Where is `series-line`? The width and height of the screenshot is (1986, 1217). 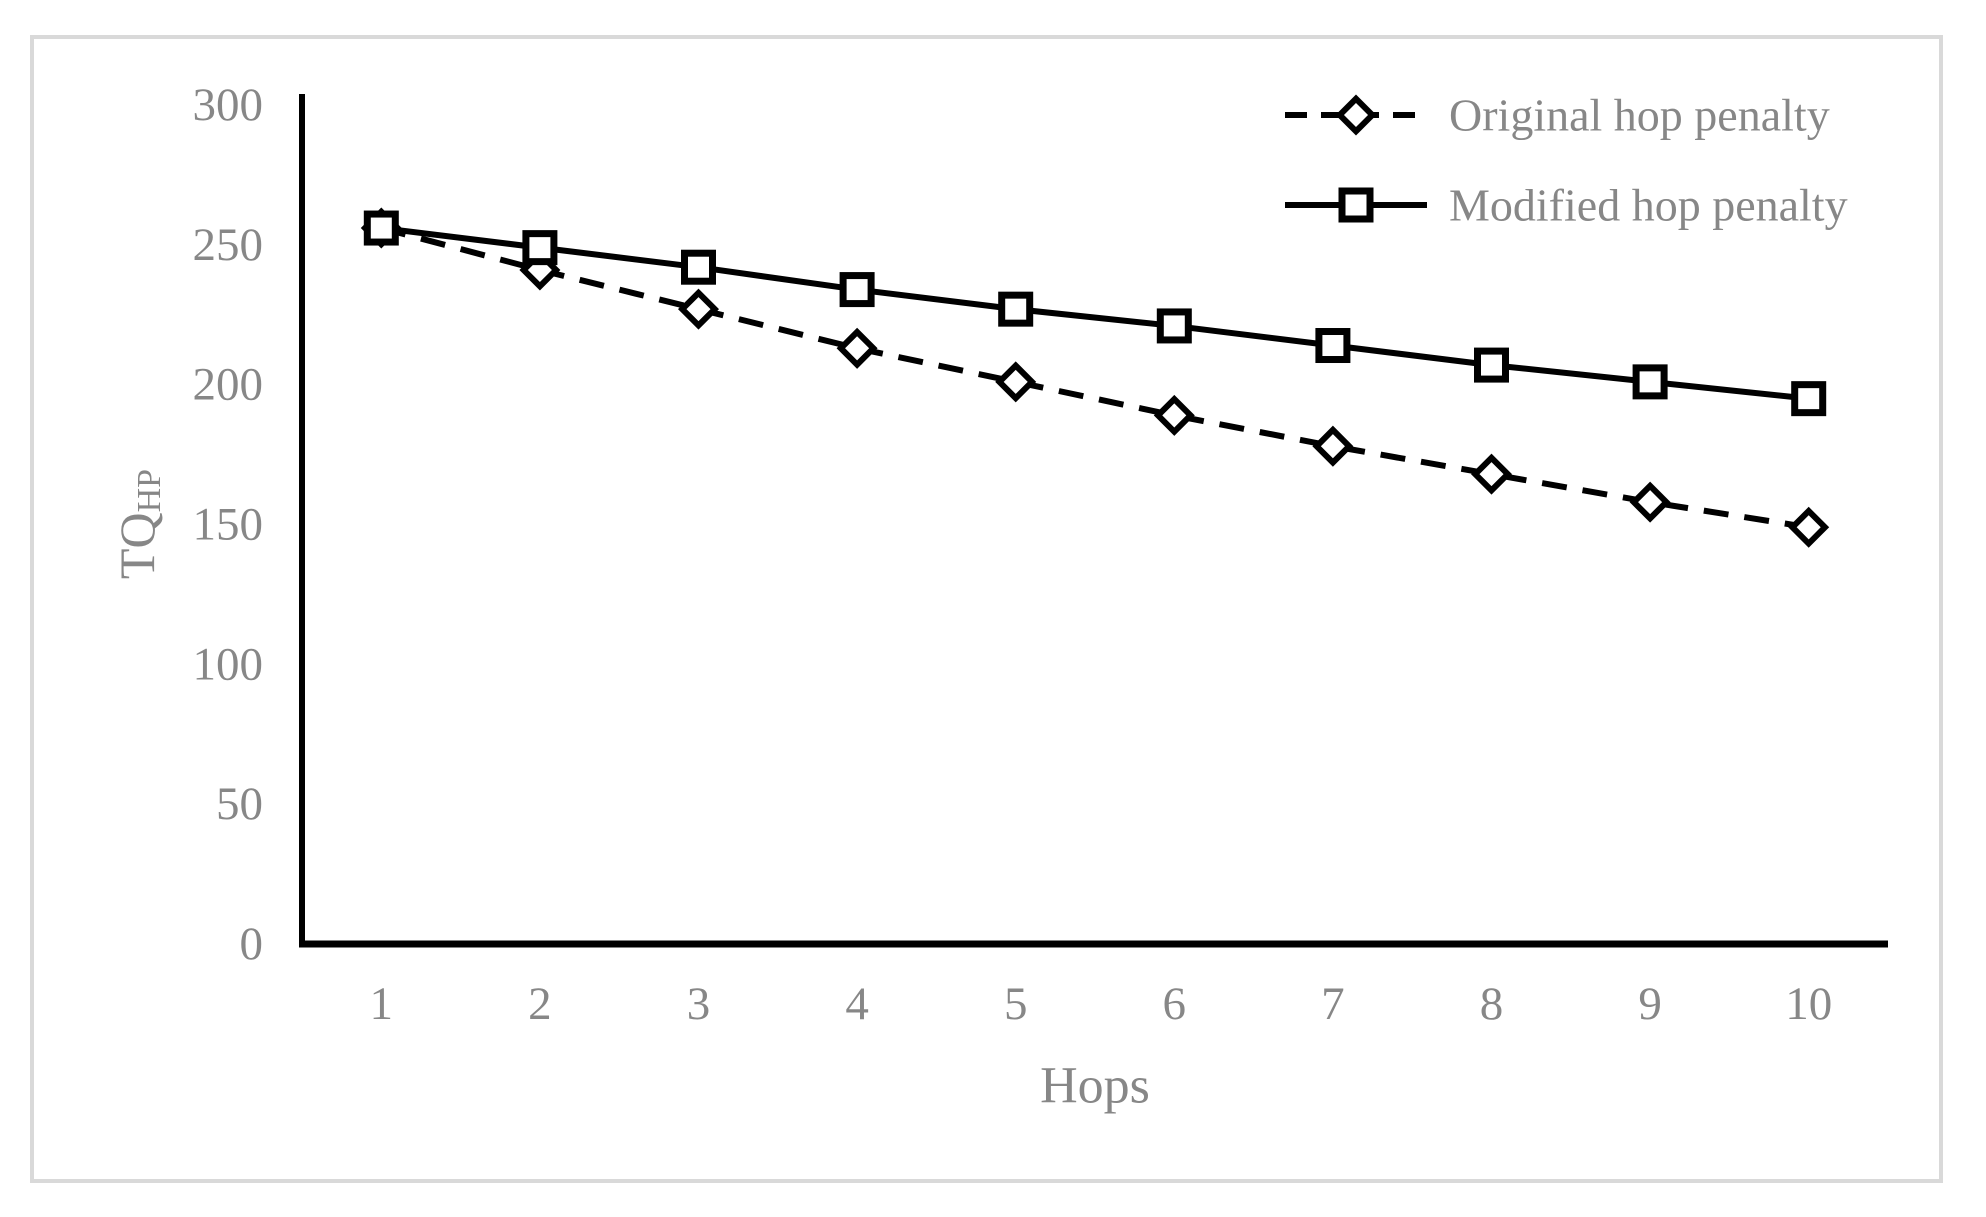
series-line is located at coordinates (1095, 313).